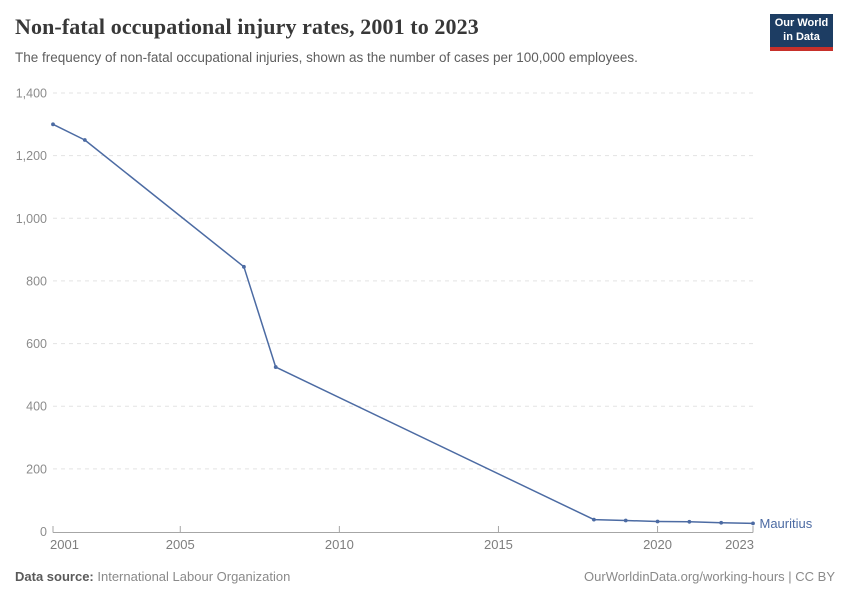  Describe the element at coordinates (36, 344) in the screenshot. I see `y-axis-tick-label: 600` at that location.